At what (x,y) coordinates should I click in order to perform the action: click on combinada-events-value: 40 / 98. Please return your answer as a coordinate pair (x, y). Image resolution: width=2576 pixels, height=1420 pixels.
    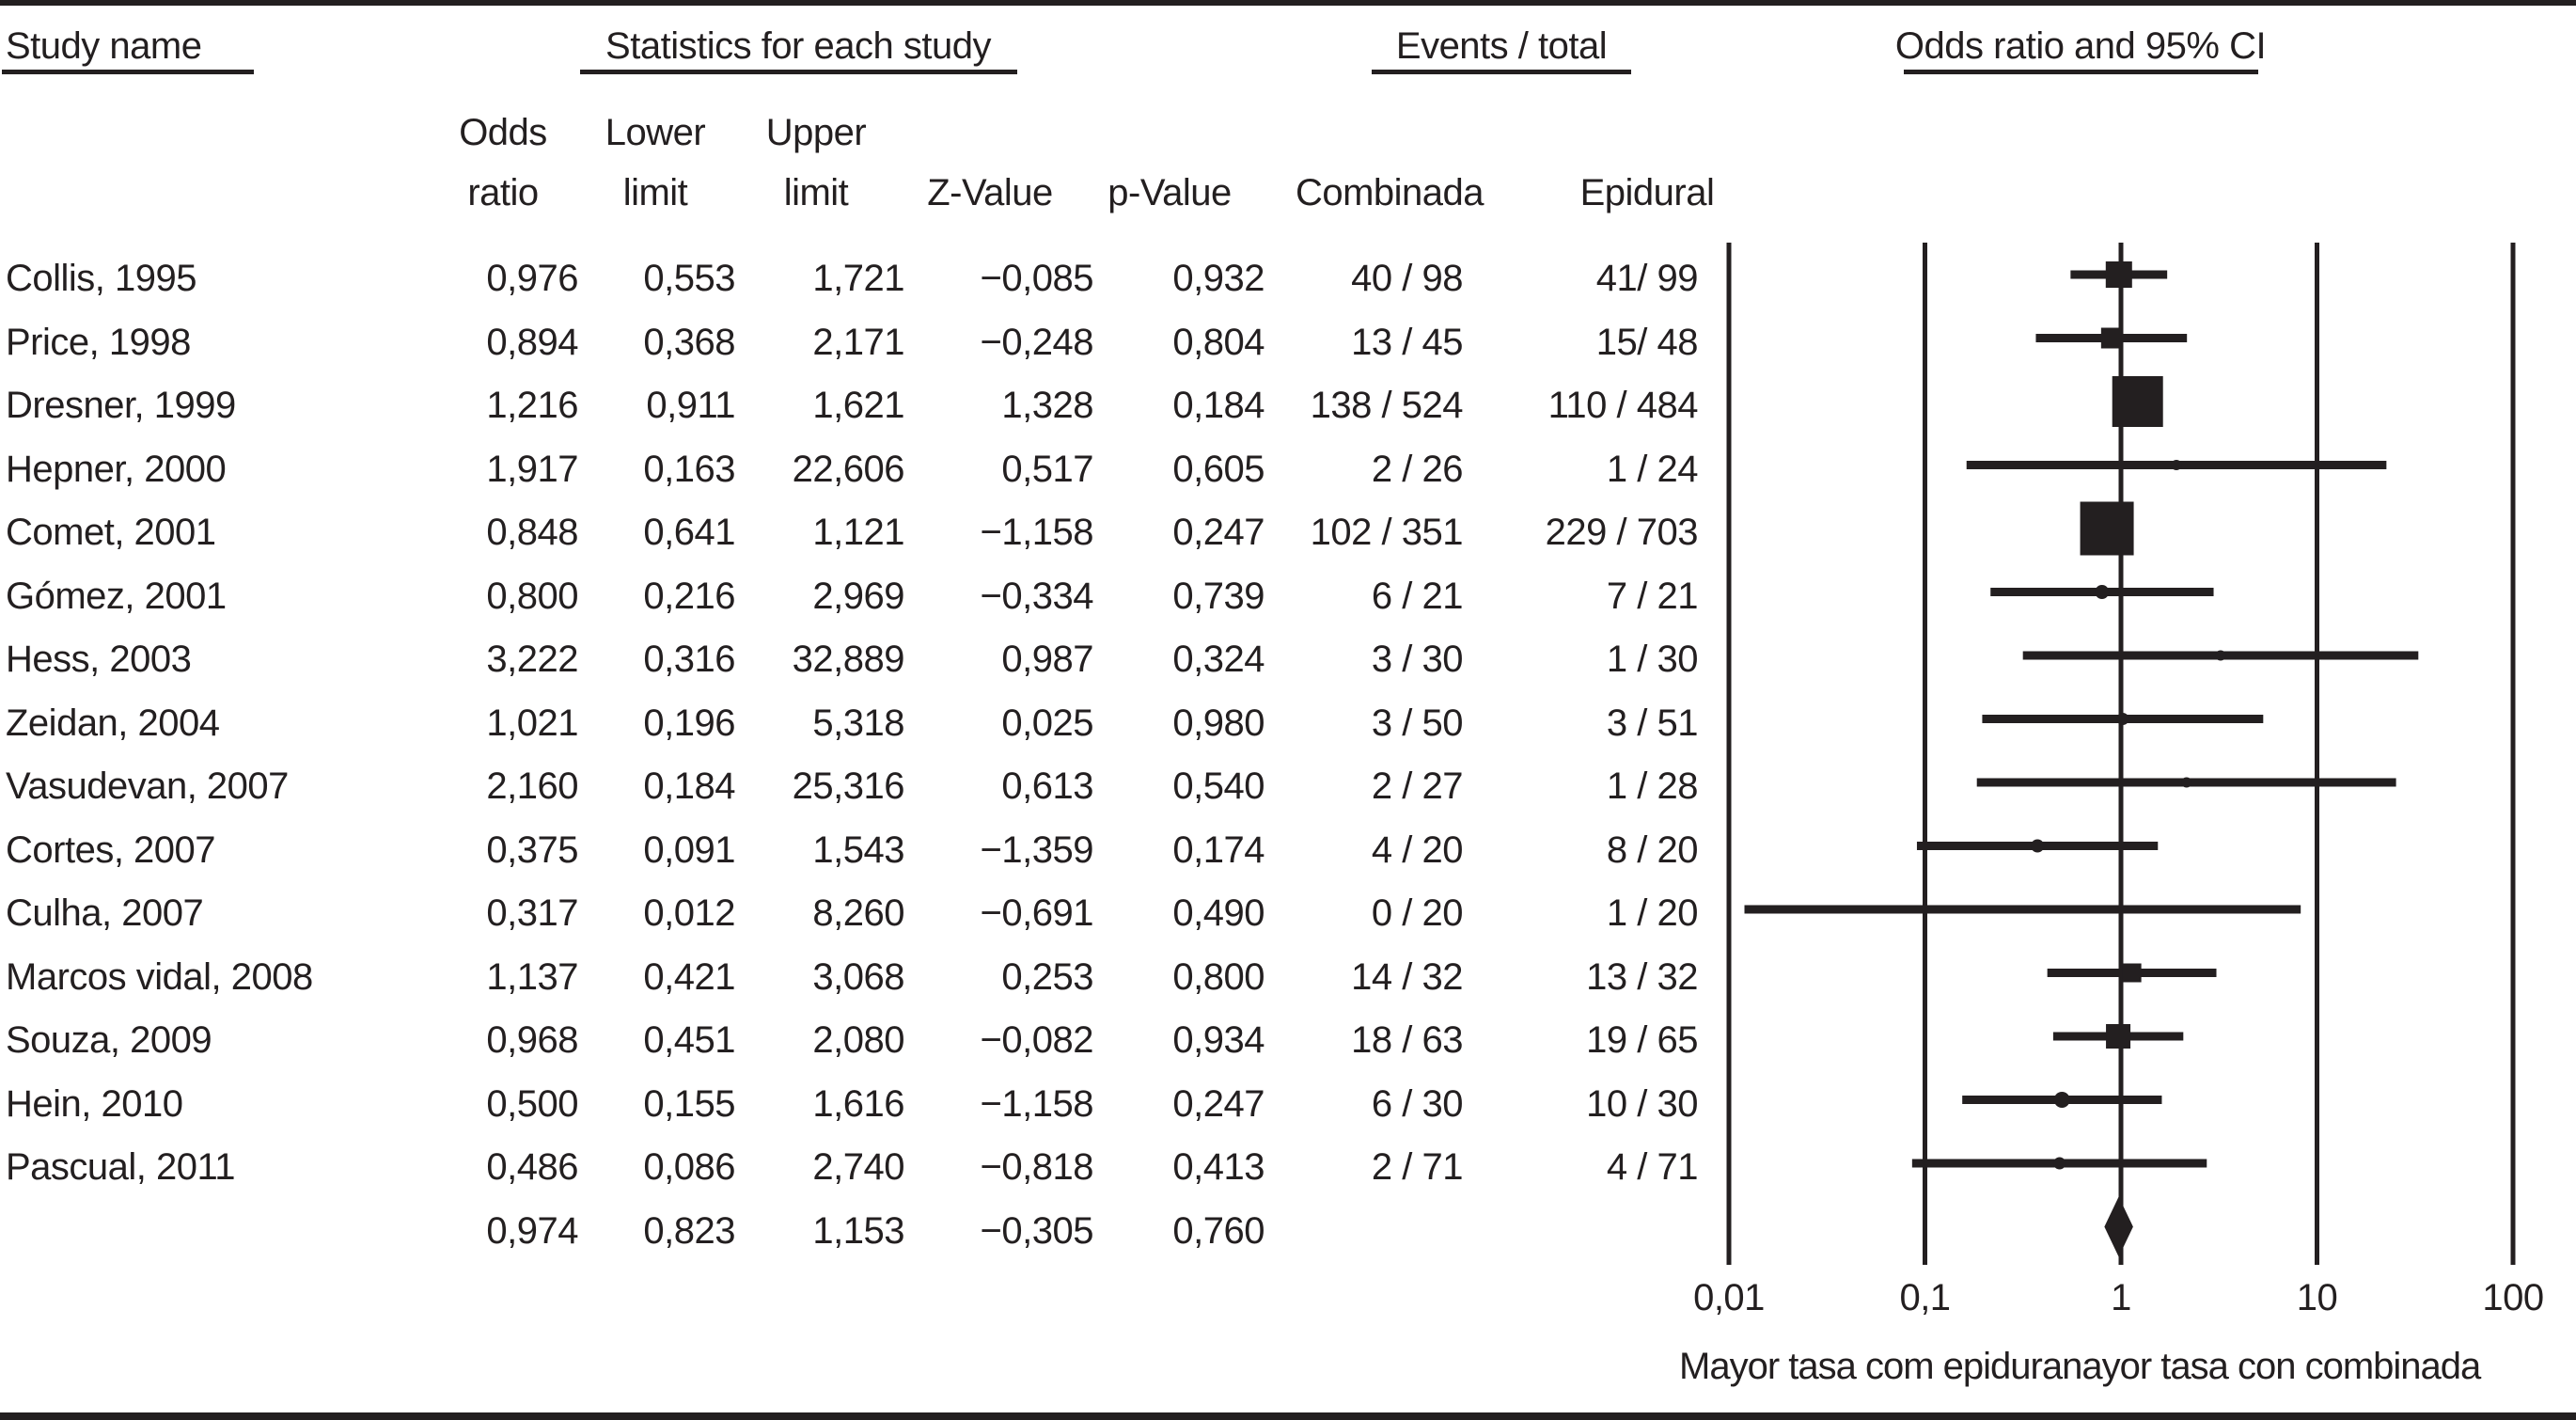
    Looking at the image, I should click on (1407, 278).